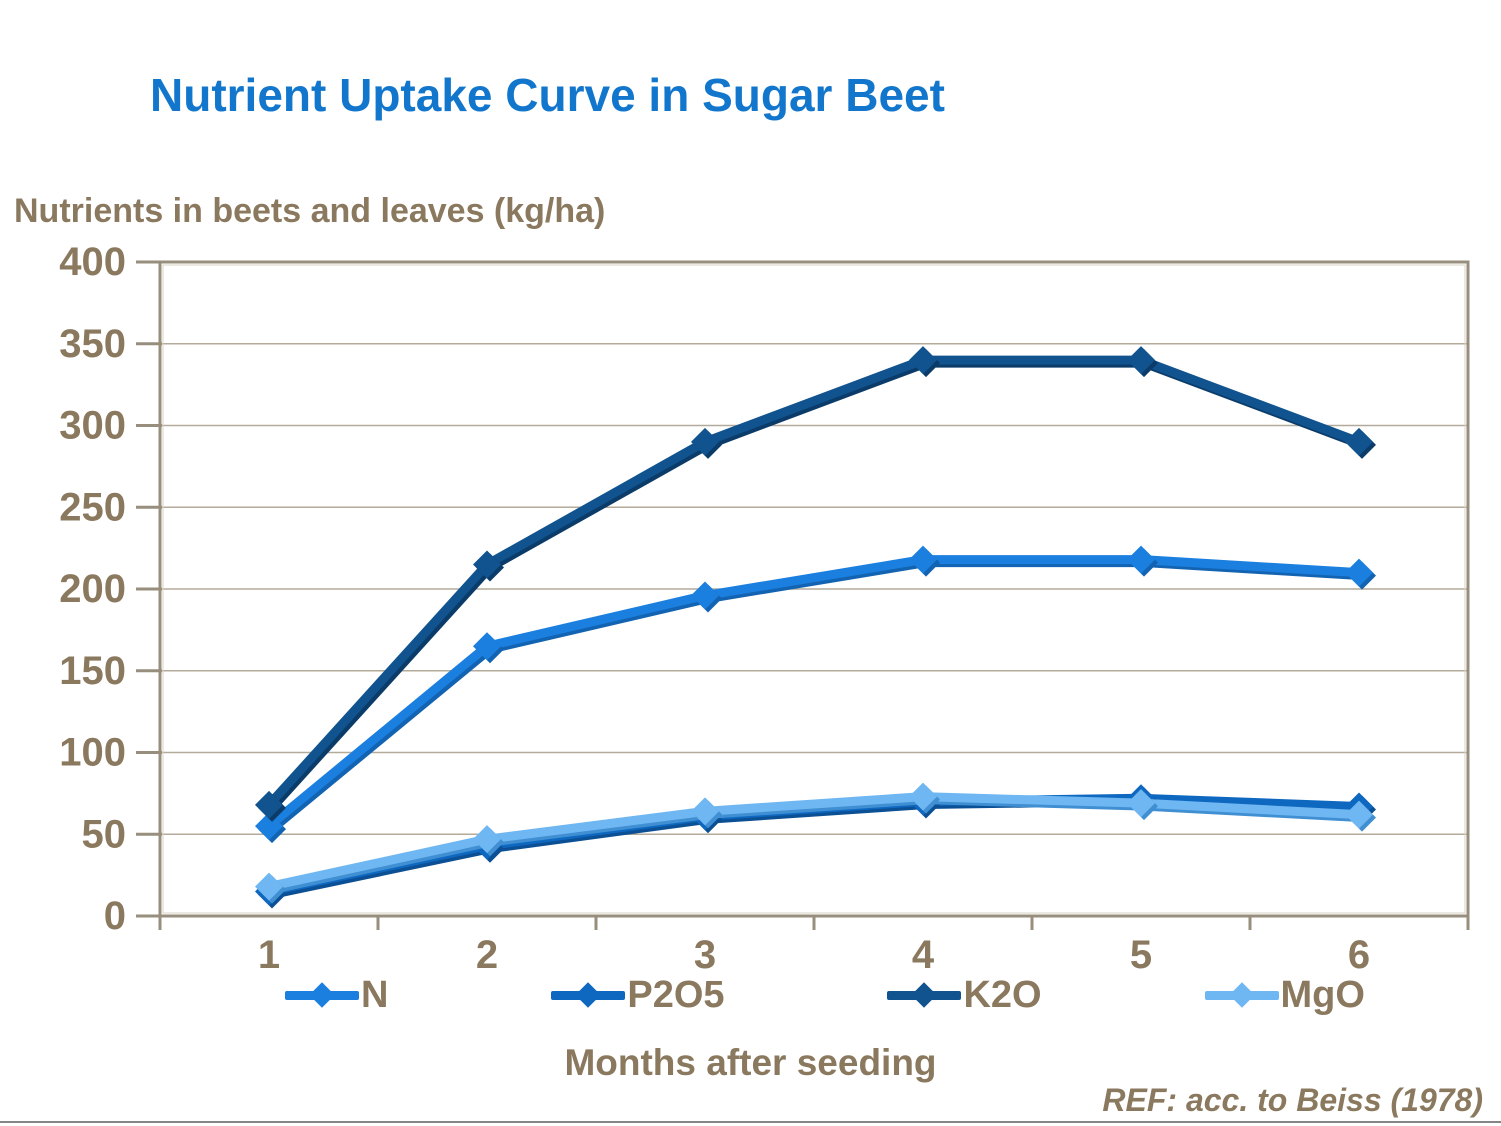 The image size is (1501, 1126). What do you see at coordinates (705, 955) in the screenshot?
I see `x-tick-label: 3` at bounding box center [705, 955].